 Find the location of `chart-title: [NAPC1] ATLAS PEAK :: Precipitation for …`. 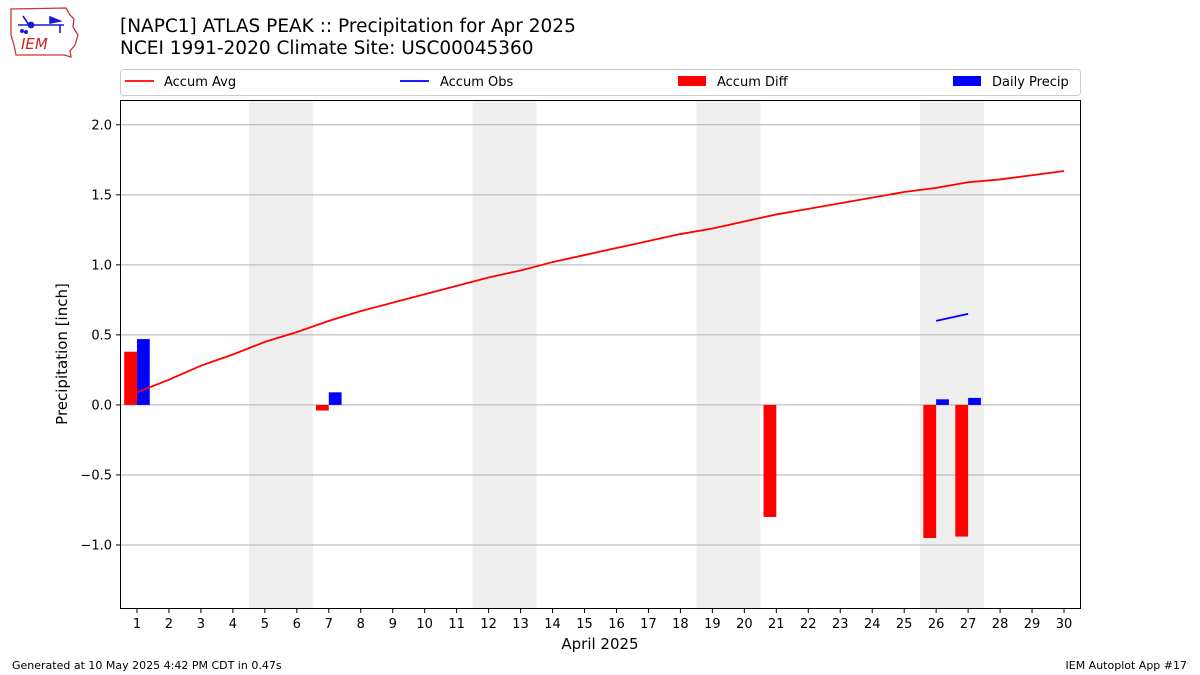

chart-title: [NAPC1] ATLAS PEAK :: Precipitation for … is located at coordinates (348, 38).